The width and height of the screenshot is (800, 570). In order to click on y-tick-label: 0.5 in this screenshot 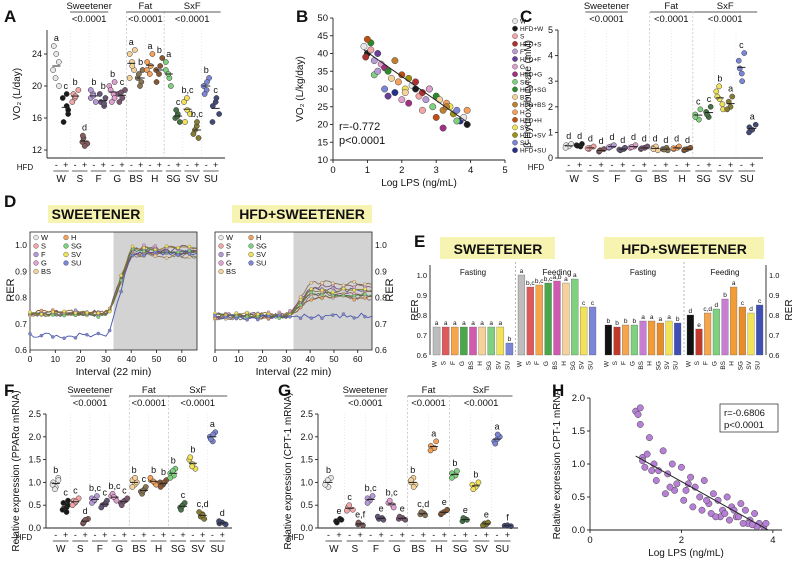, I will do `click(34, 505)`.